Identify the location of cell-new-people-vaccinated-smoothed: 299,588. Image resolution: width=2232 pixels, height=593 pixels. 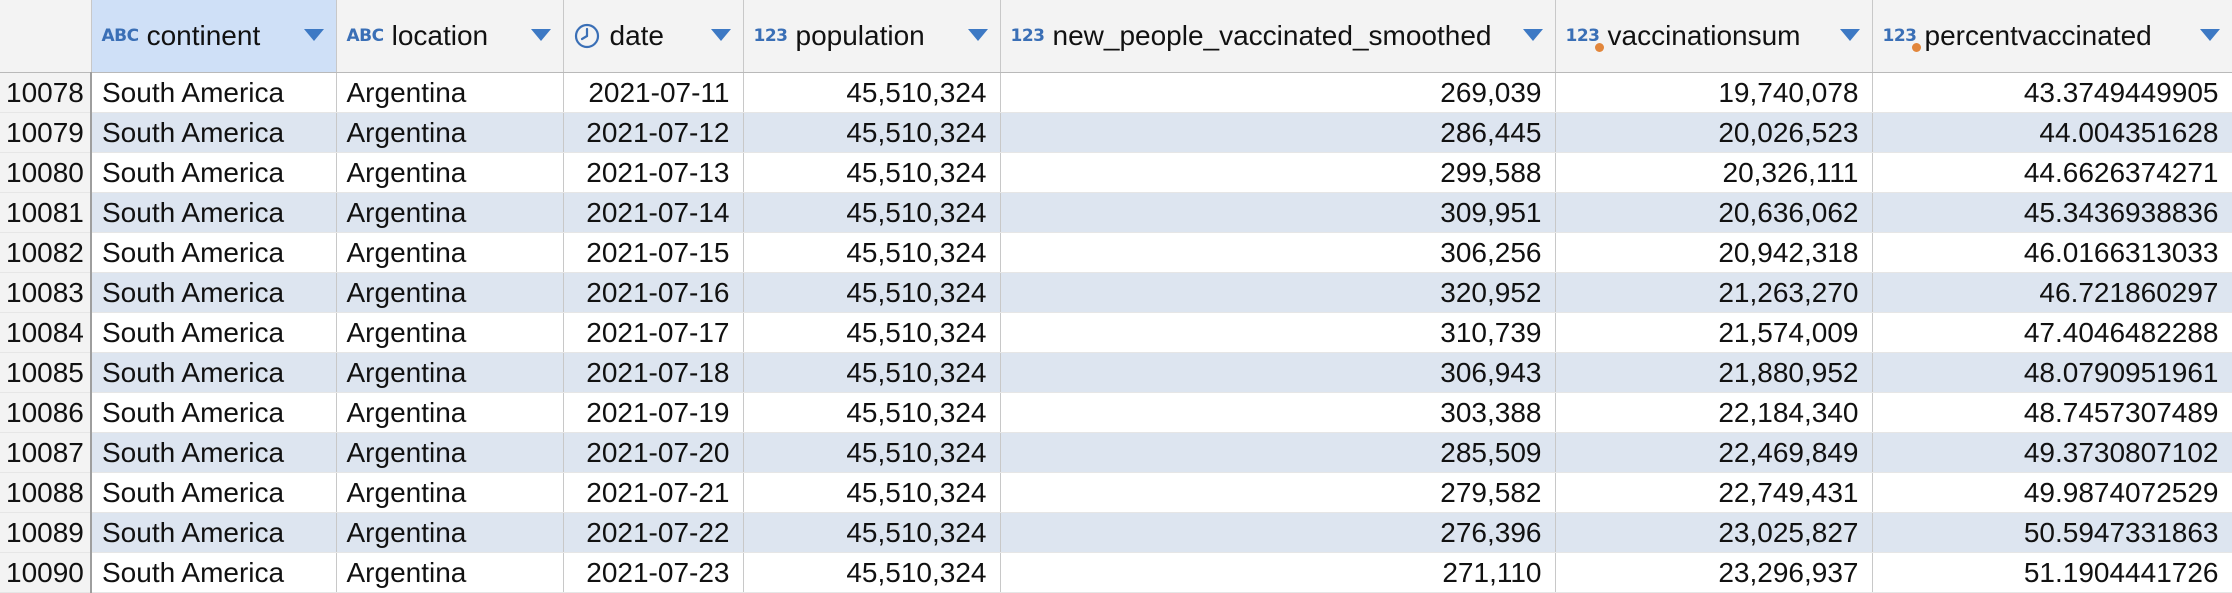
(1278, 172).